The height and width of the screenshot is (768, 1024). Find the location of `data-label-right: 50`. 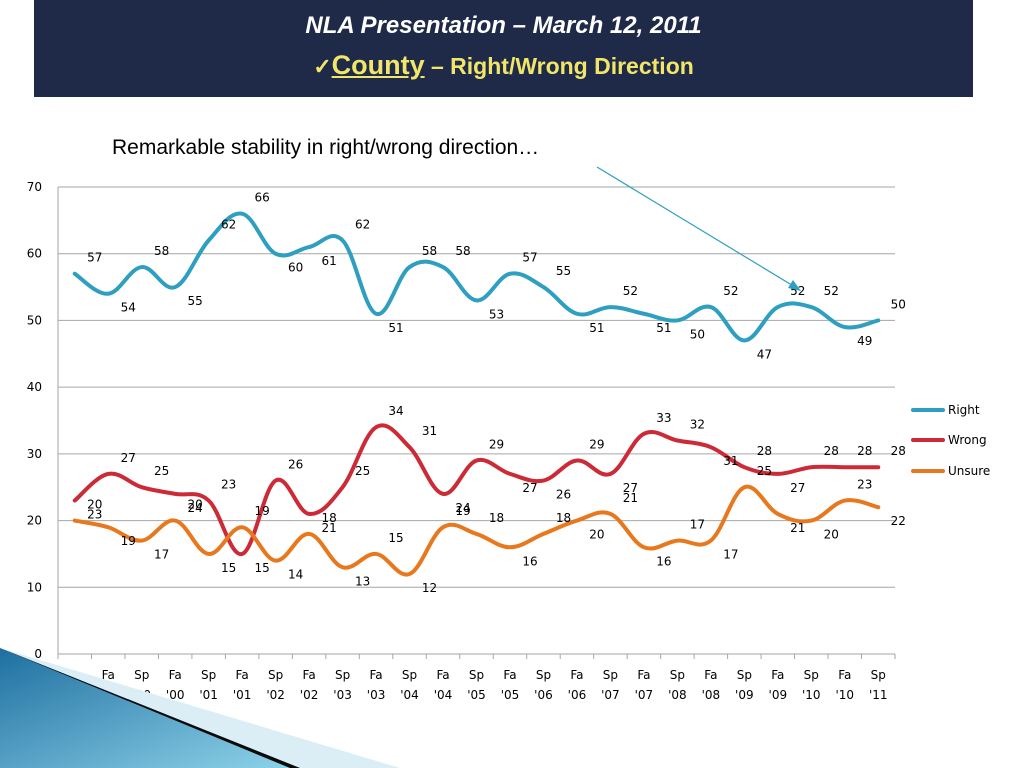

data-label-right: 50 is located at coordinates (898, 304).